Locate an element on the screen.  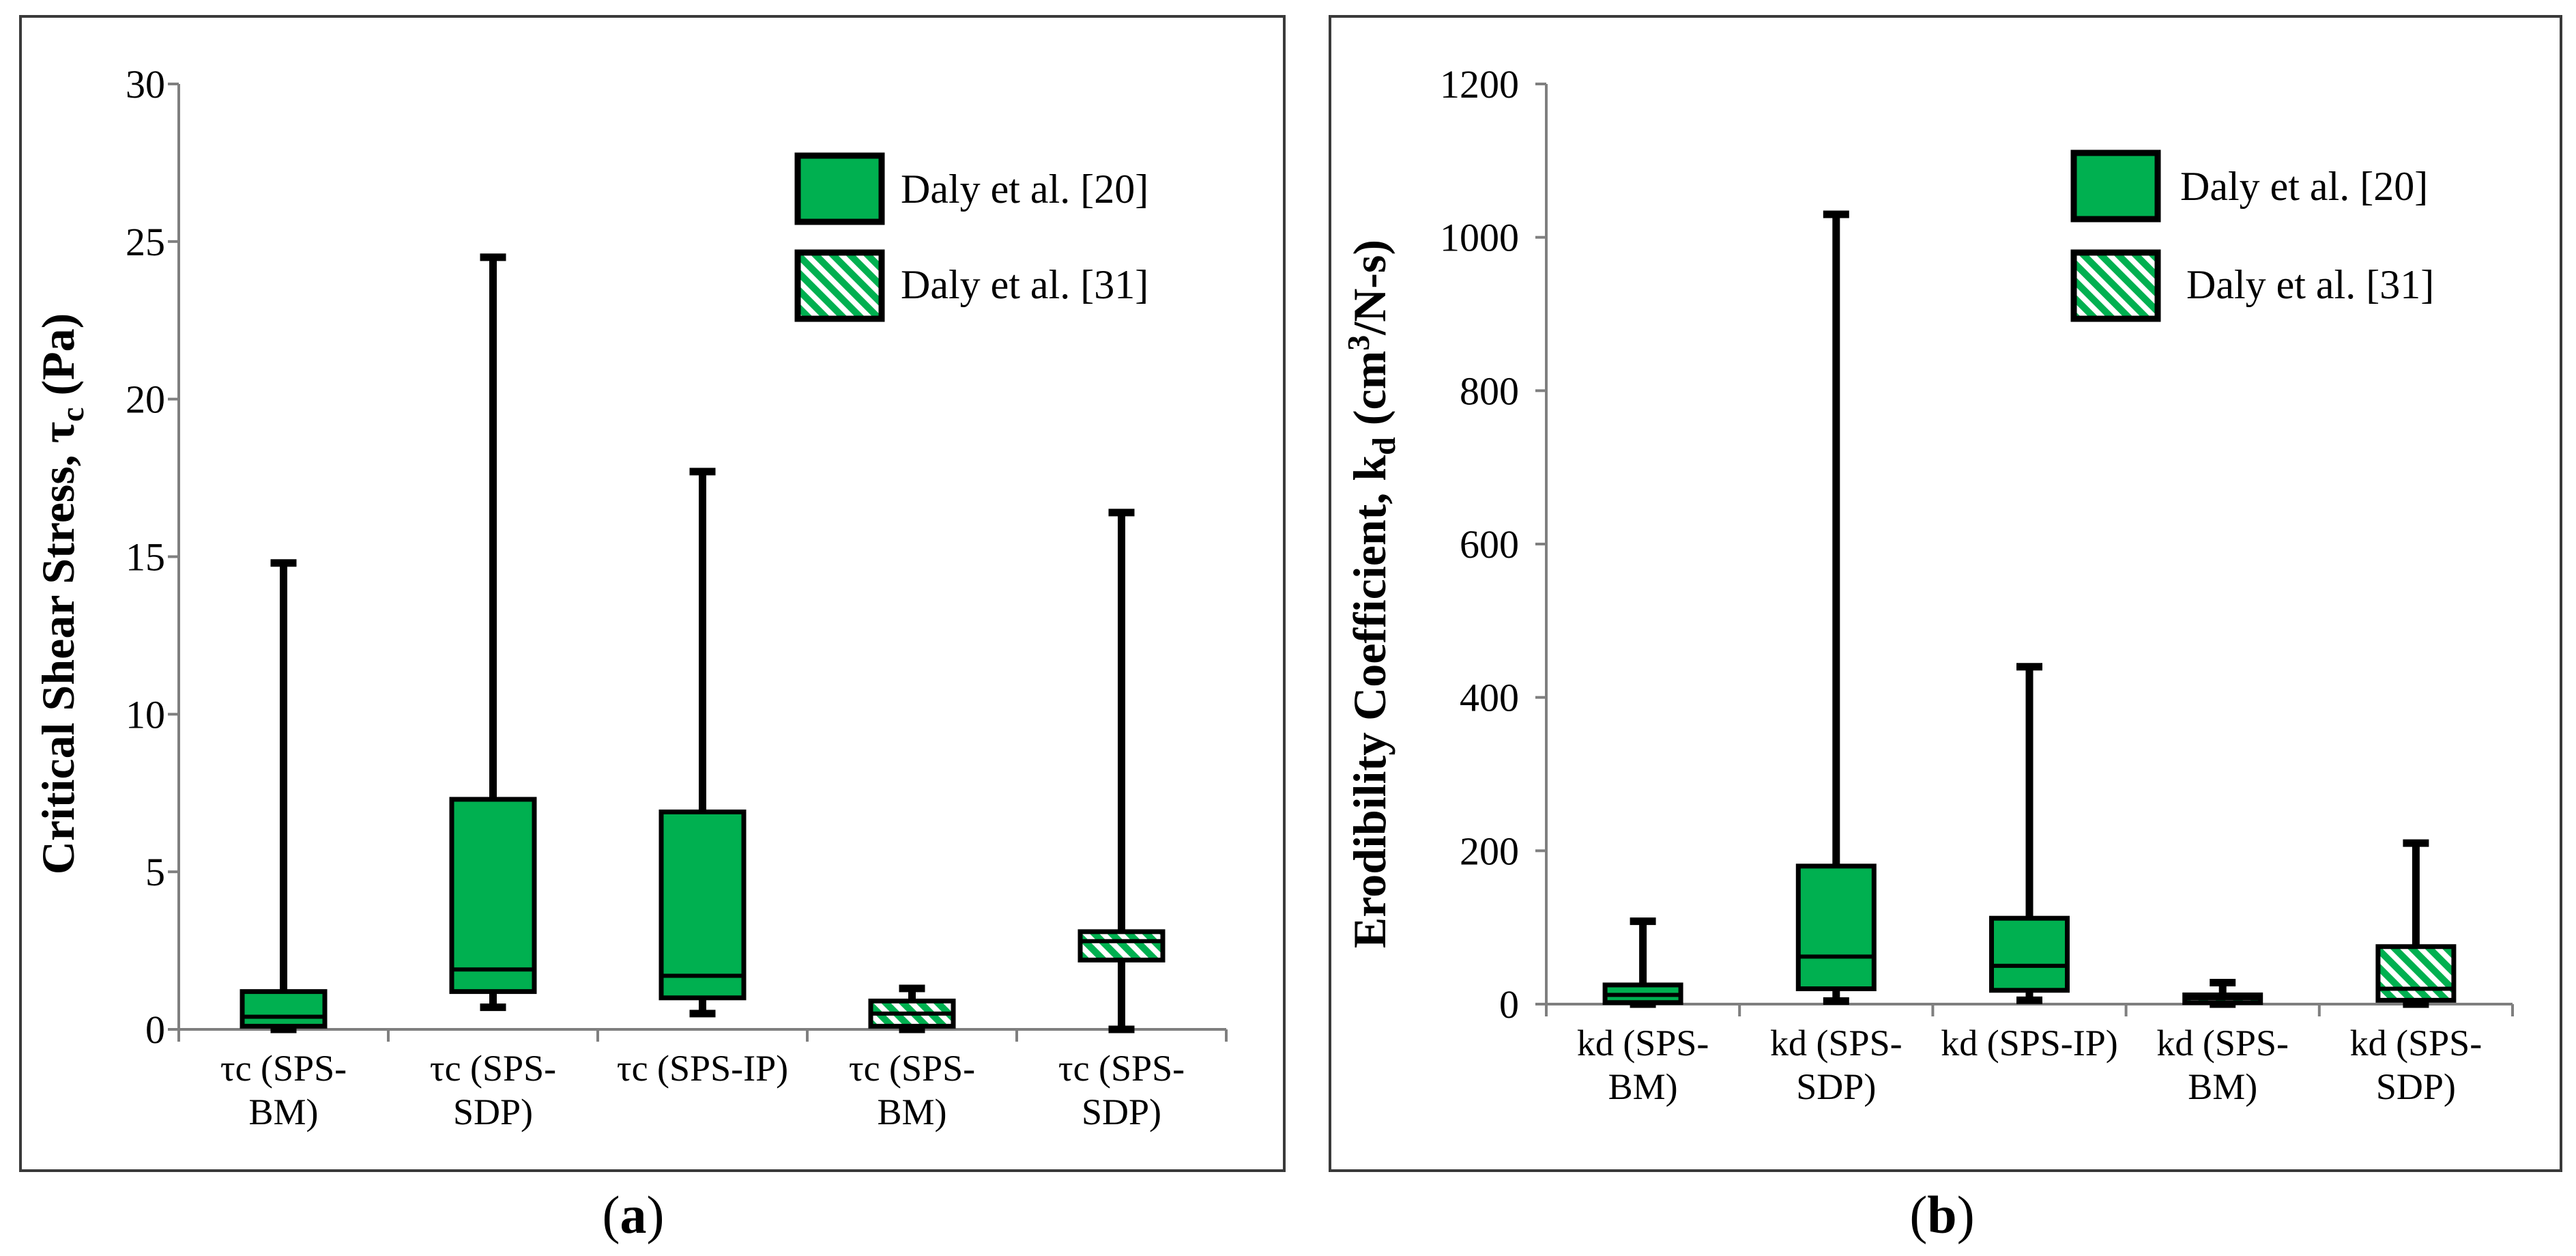
y-tick-label: 1000 is located at coordinates (1479, 238).